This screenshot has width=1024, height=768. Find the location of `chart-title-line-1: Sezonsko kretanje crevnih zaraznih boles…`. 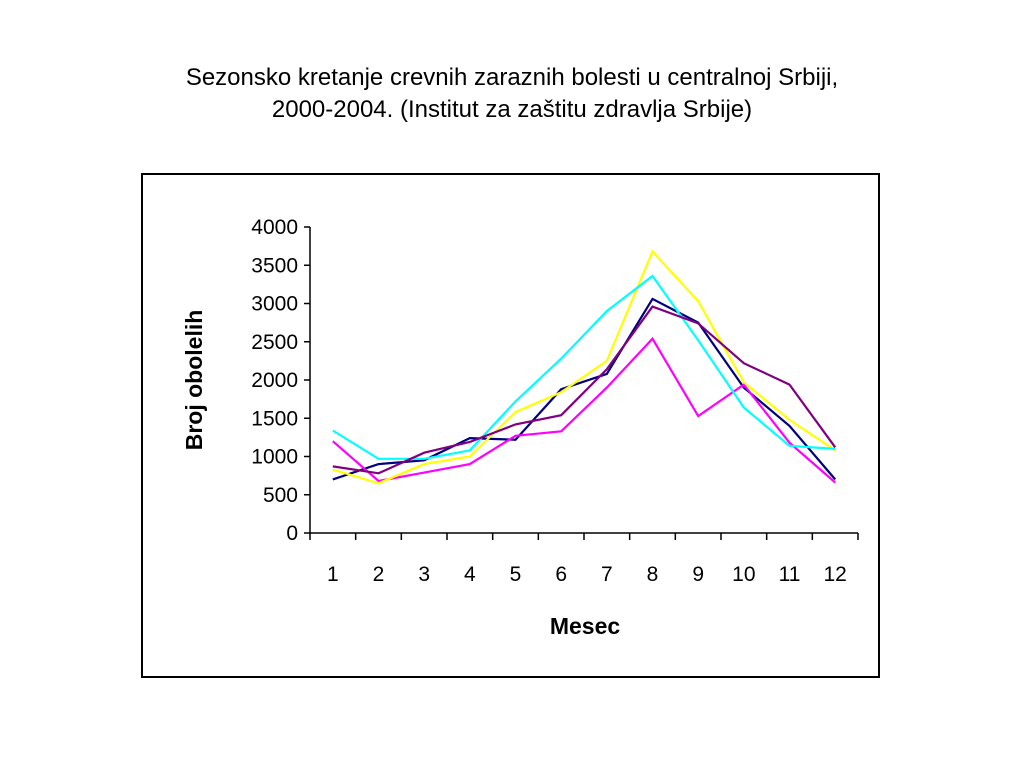

chart-title-line-1: Sezonsko kretanje crevnih zaraznih boles… is located at coordinates (512, 77).